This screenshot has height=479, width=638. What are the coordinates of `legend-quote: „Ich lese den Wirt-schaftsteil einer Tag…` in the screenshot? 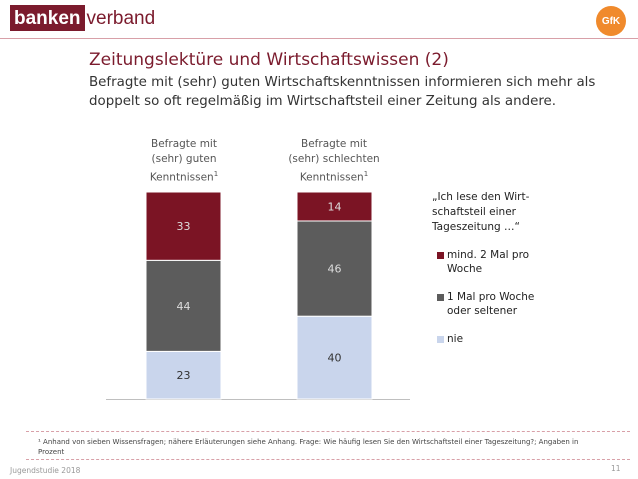 It's located at (481, 212).